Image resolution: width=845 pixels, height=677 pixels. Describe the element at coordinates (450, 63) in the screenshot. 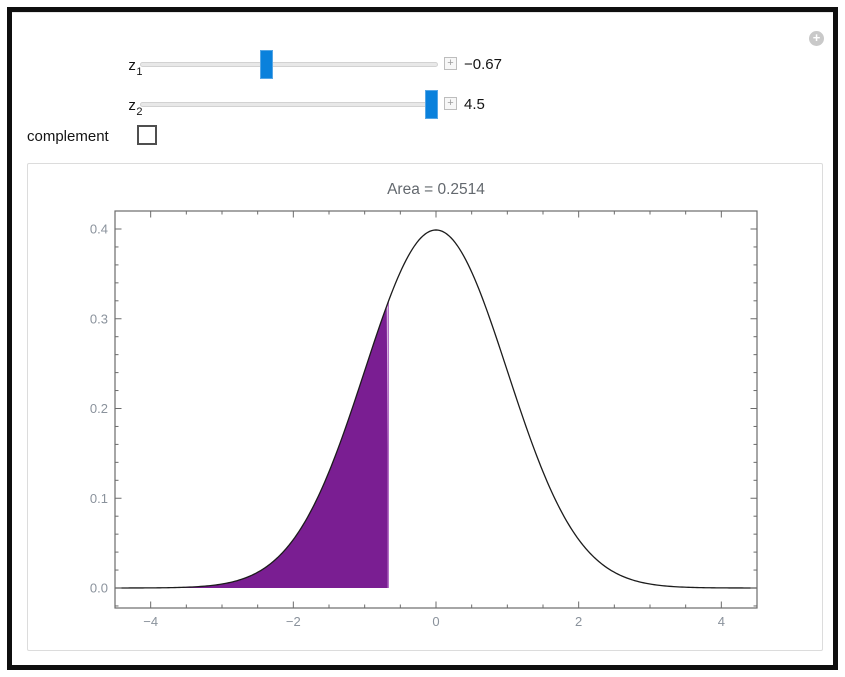

I see `slider-z1-expand-button: +` at that location.